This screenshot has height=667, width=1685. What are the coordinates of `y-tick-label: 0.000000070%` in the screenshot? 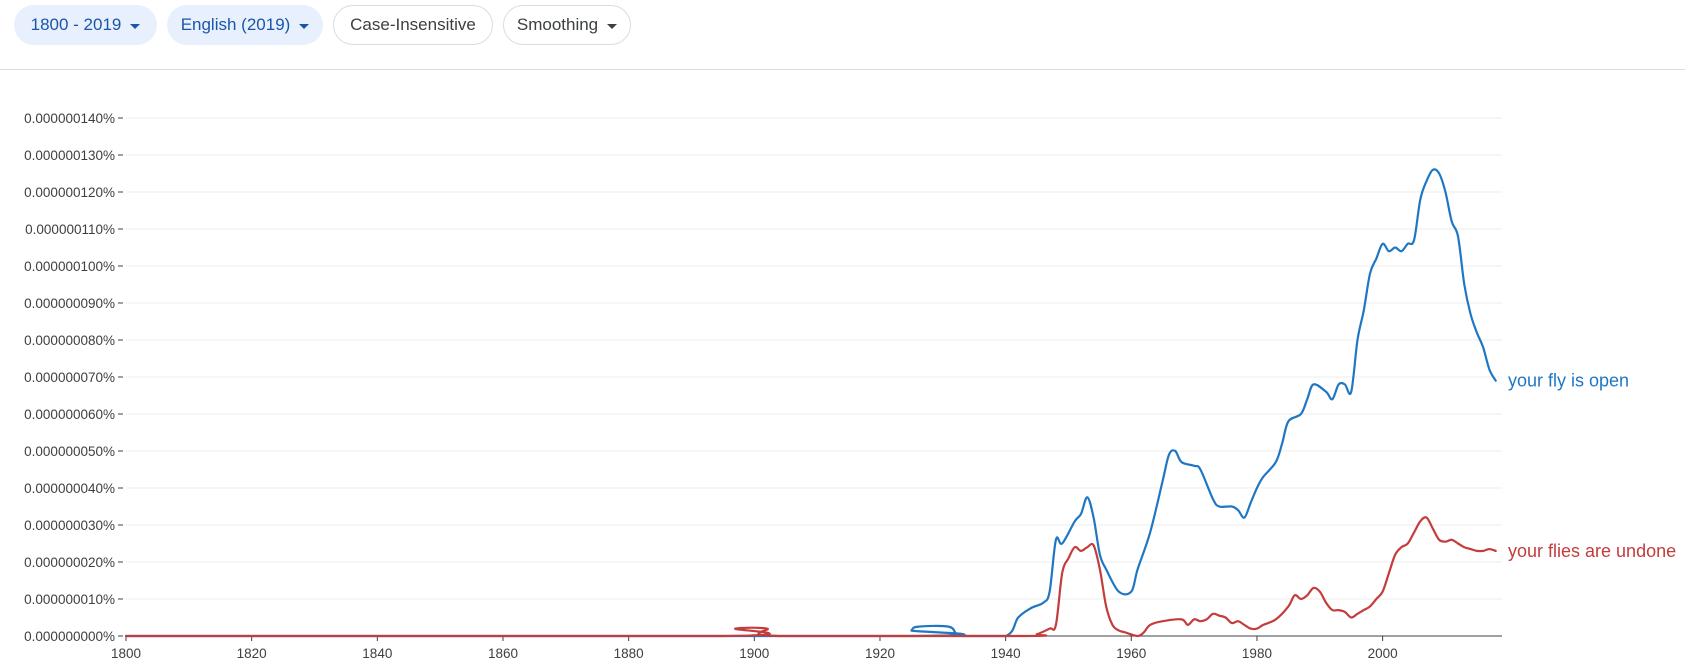 It's located at (69, 377).